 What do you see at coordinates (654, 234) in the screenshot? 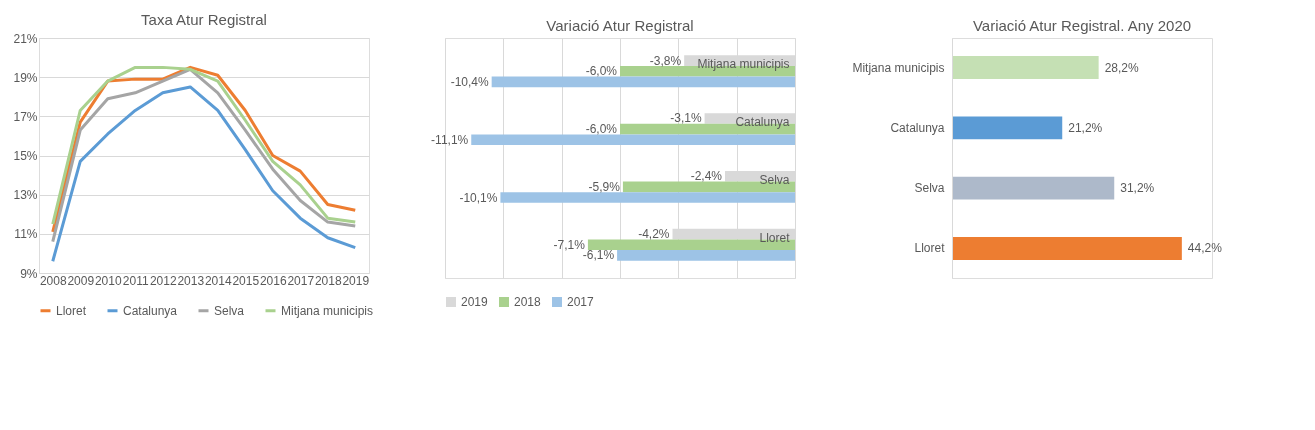
I see `data-label: -4,2%` at bounding box center [654, 234].